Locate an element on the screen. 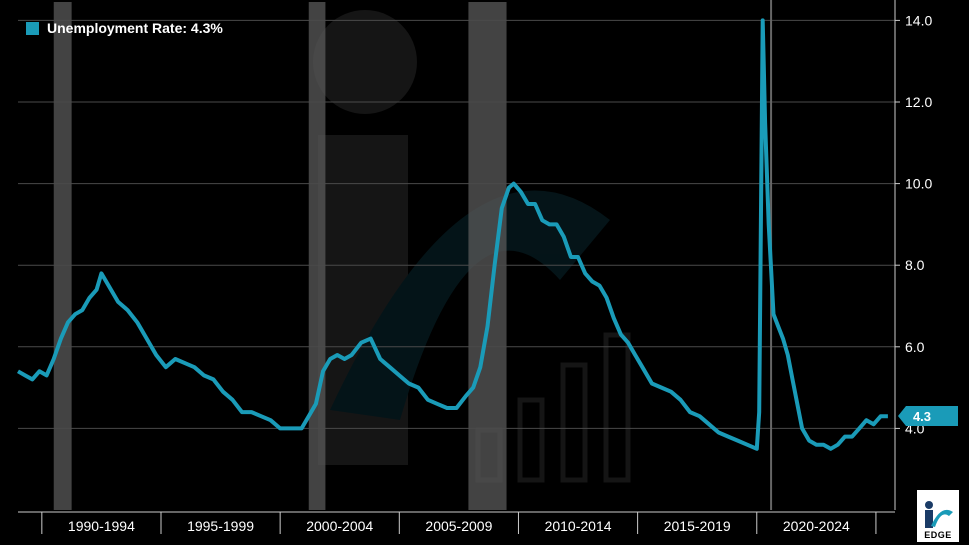 The height and width of the screenshot is (545, 969). y-tick-label-3: 10.0 is located at coordinates (918, 184).